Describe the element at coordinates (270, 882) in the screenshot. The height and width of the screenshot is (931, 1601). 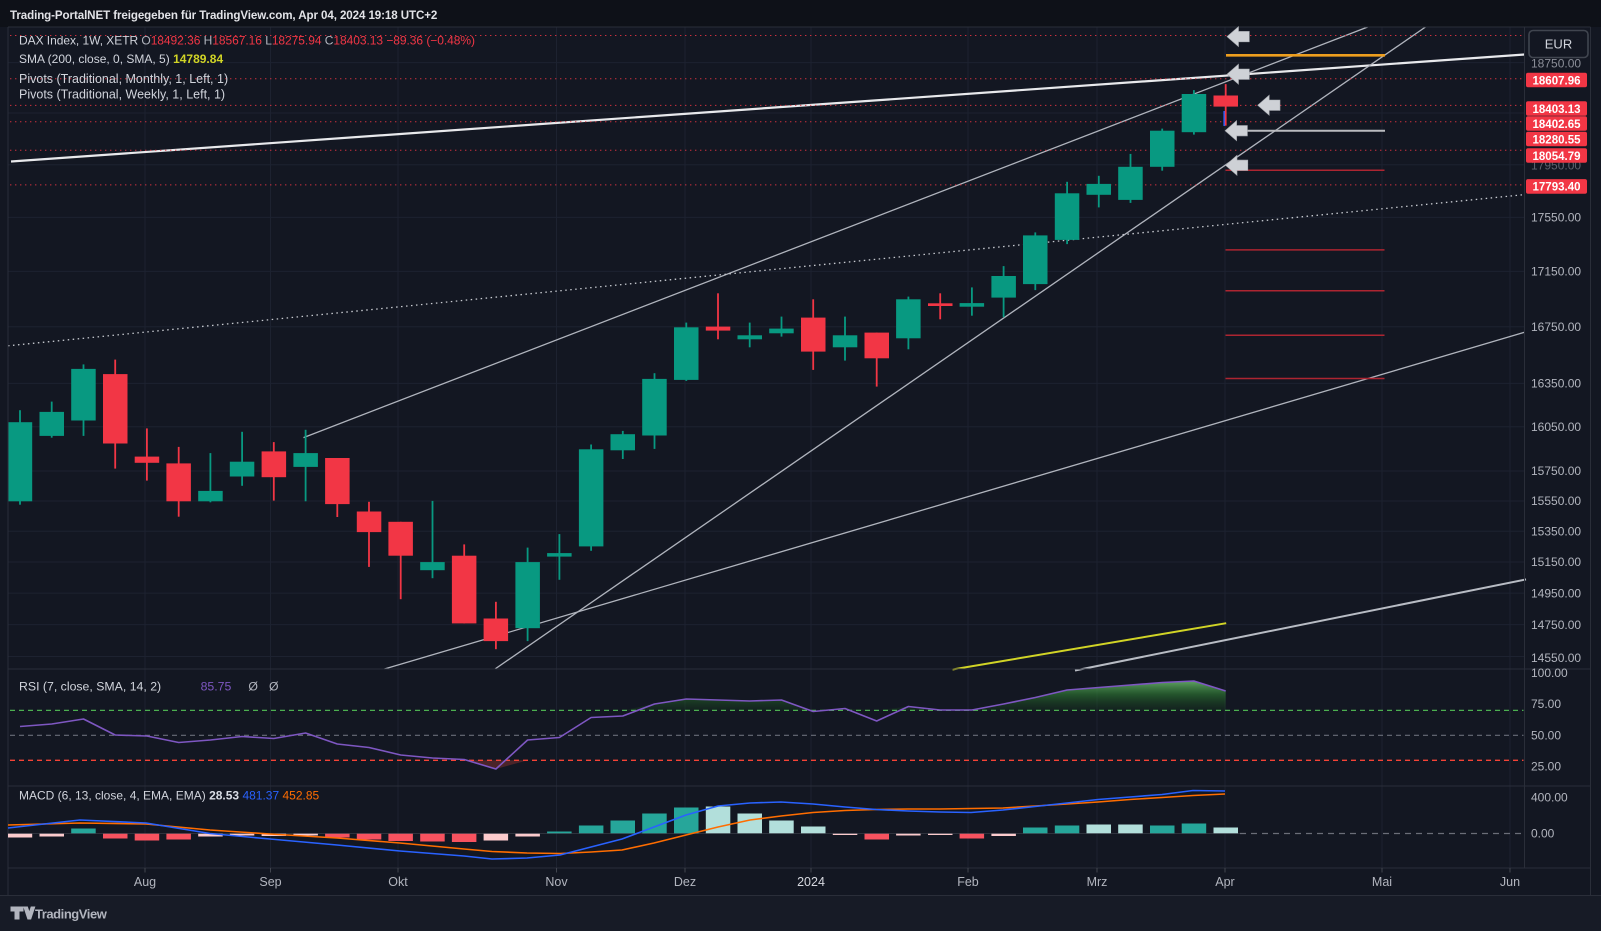
I see `svg-text: Sep` at that location.